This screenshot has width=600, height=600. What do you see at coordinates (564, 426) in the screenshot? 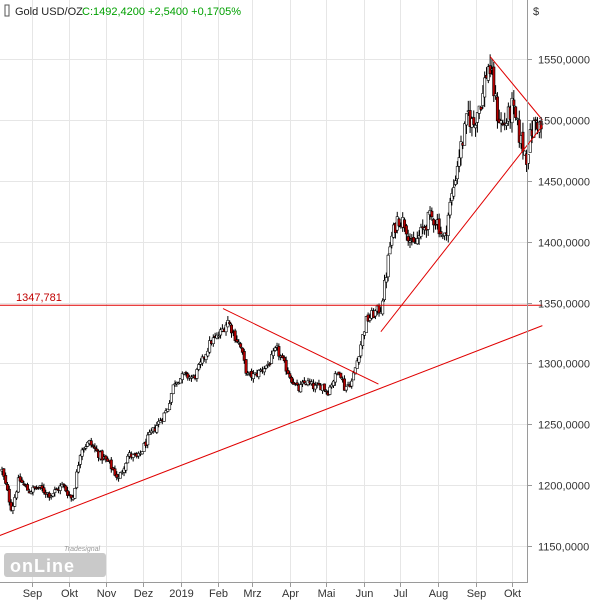
I see `y-tick-label: 1250,0000` at bounding box center [564, 426].